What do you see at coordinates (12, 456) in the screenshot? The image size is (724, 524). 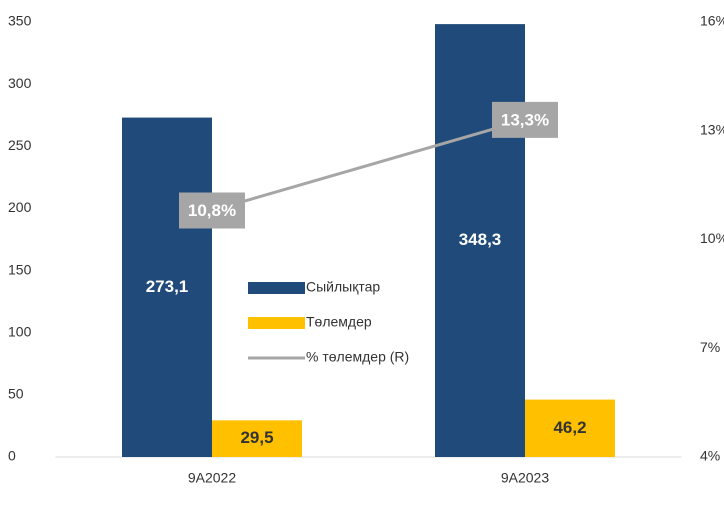 I see `y-tick-label: 0` at bounding box center [12, 456].